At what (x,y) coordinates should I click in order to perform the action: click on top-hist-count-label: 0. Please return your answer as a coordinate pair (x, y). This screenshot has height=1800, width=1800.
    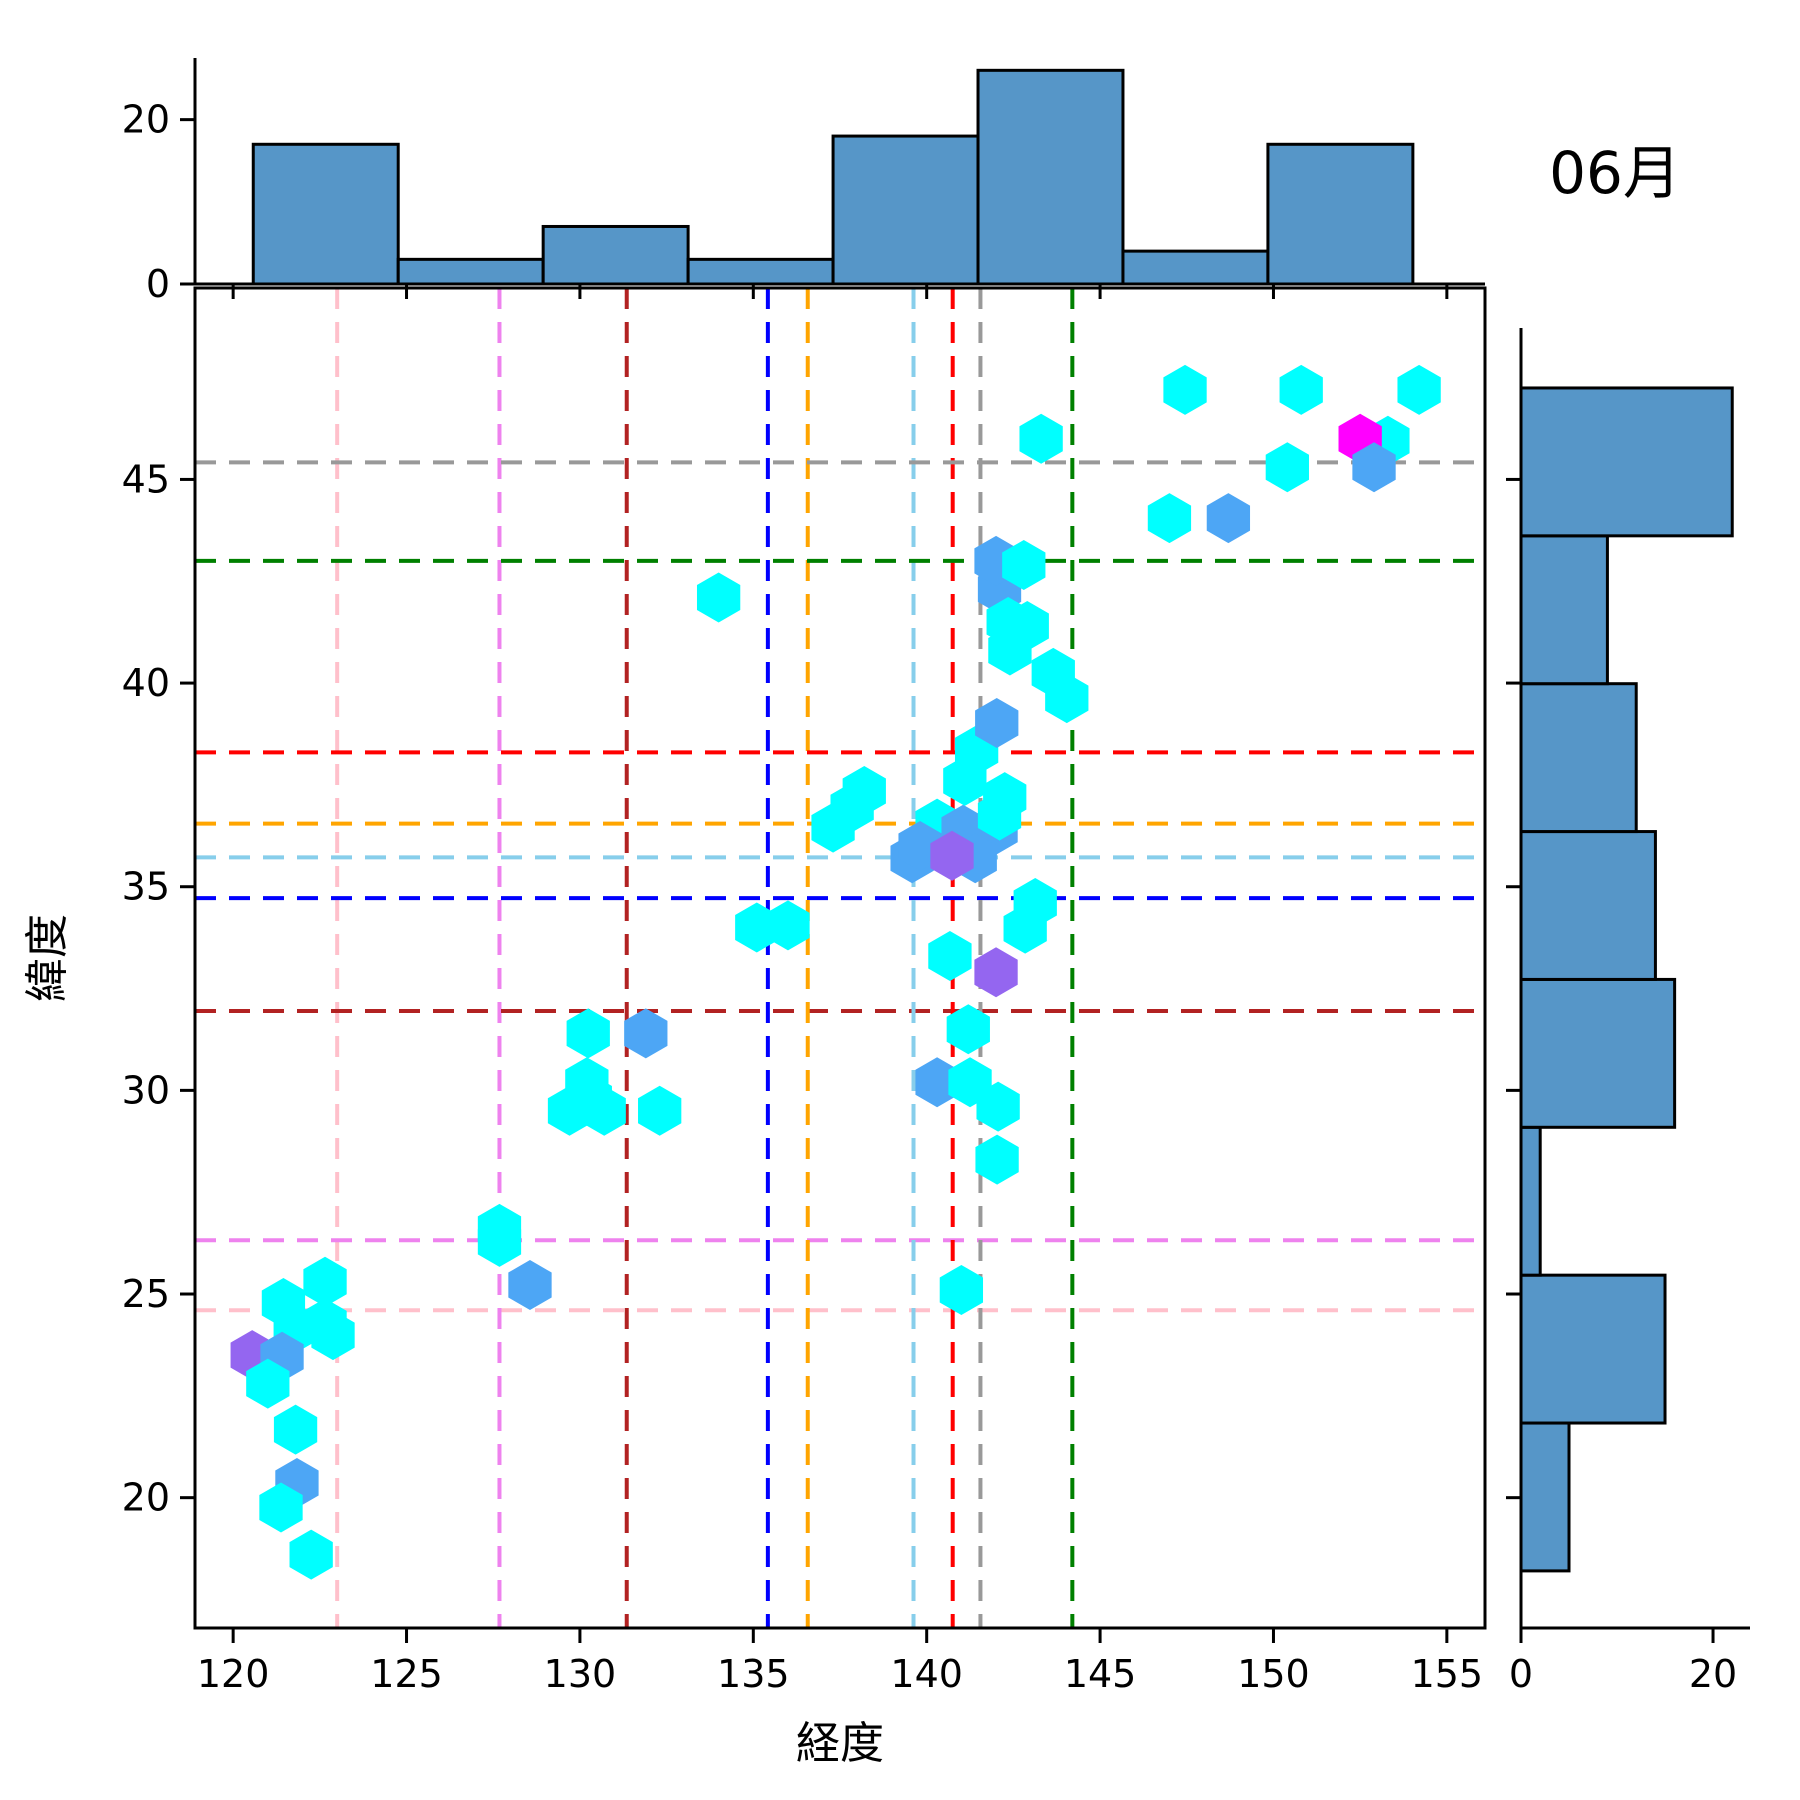
    Looking at the image, I should click on (158, 284).